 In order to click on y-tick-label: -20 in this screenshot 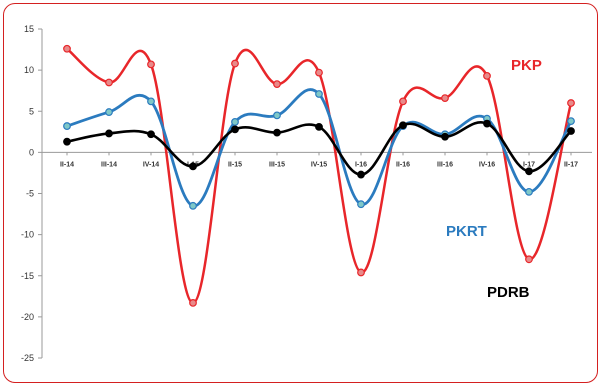, I will do `click(27, 317)`.